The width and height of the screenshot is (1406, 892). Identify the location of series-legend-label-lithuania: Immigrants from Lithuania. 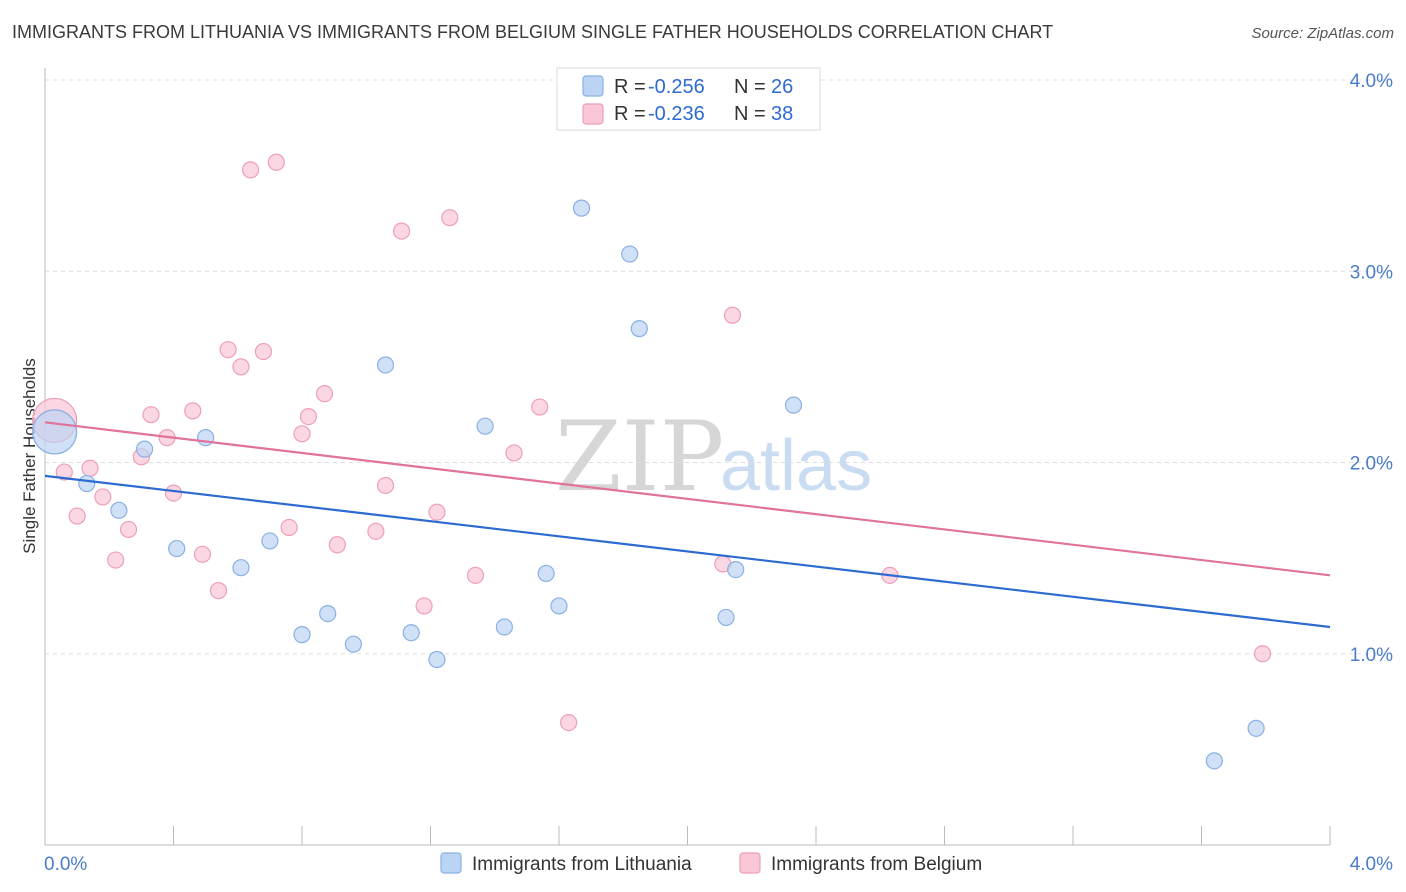
(582, 864).